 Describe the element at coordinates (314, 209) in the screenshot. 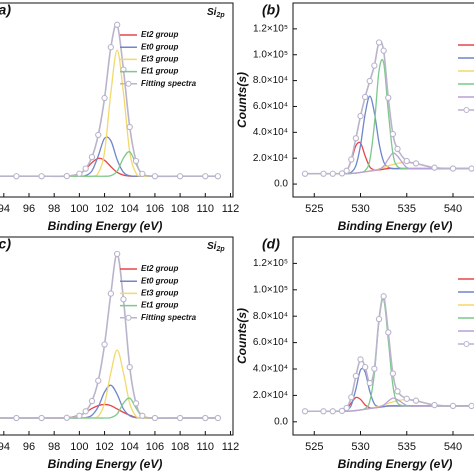

I see `x-tick-label: 525` at that location.